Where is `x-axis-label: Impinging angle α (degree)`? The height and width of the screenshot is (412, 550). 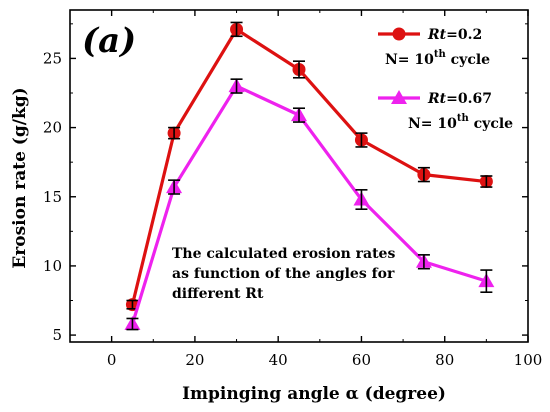 x-axis-label: Impinging angle α (degree) is located at coordinates (314, 394).